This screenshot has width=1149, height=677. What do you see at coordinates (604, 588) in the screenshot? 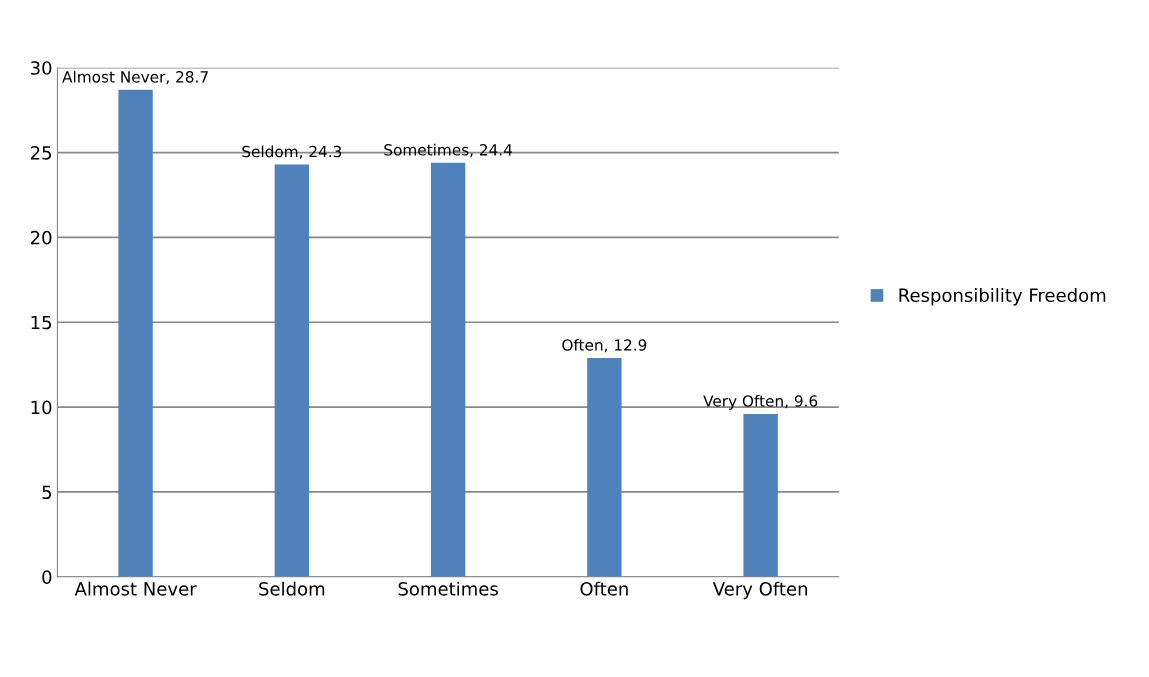
I see `x-tick-label: Often` at bounding box center [604, 588].